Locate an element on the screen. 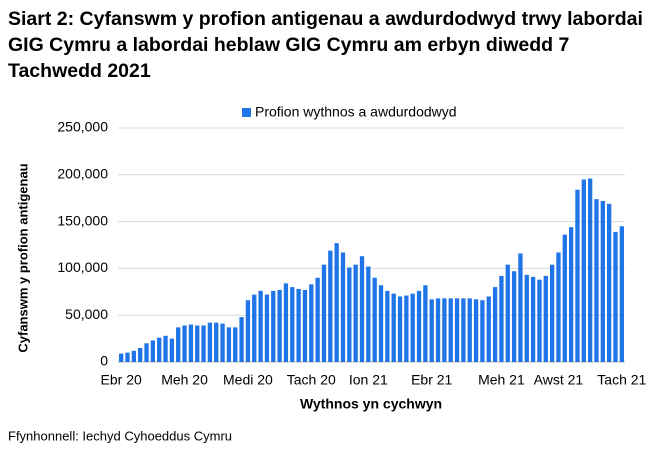 This screenshot has width=655, height=455. x-tick-label: Awst 21 is located at coordinates (559, 380).